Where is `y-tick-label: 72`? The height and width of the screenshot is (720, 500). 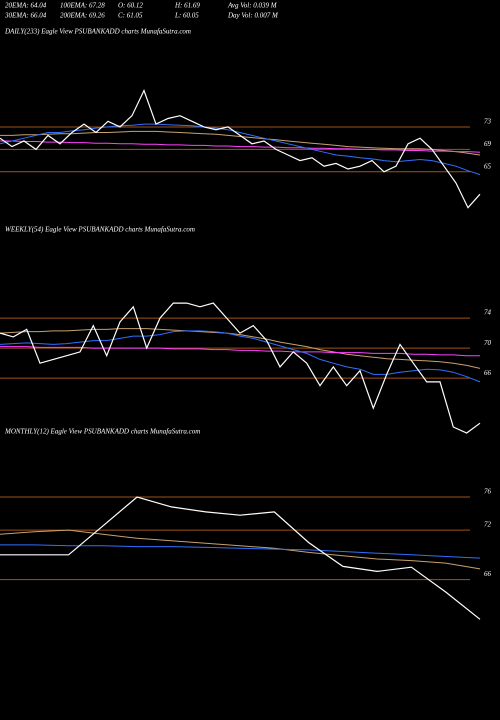
y-tick-label: 72 is located at coordinates (488, 525).